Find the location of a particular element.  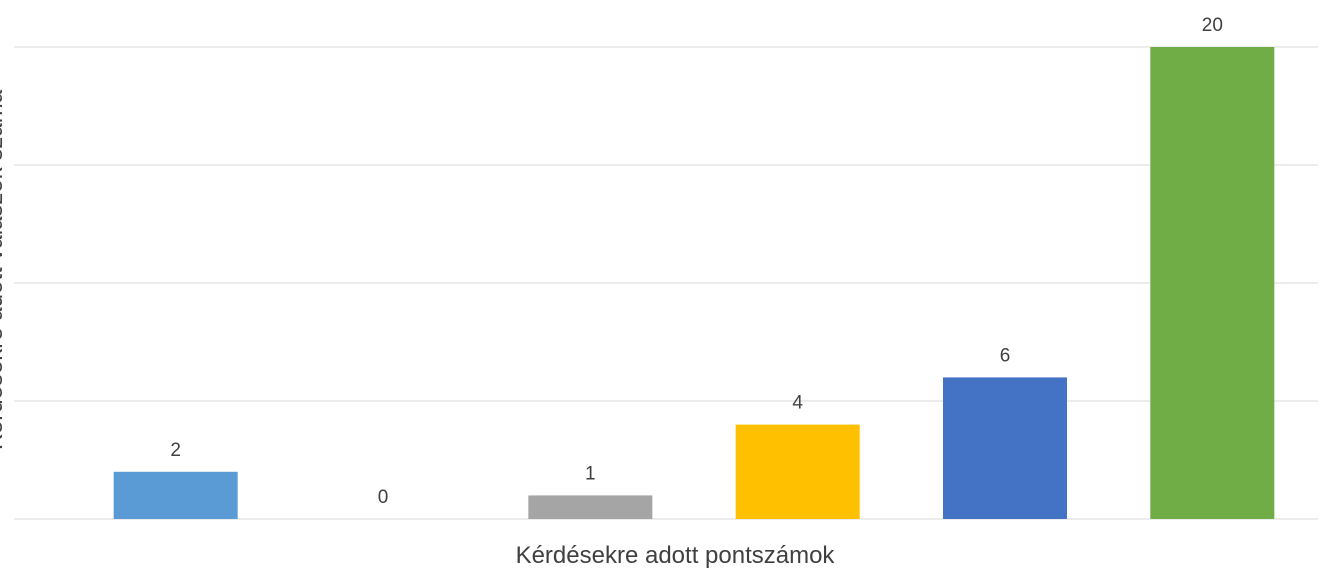

data-label-2: 0 is located at coordinates (383, 497).